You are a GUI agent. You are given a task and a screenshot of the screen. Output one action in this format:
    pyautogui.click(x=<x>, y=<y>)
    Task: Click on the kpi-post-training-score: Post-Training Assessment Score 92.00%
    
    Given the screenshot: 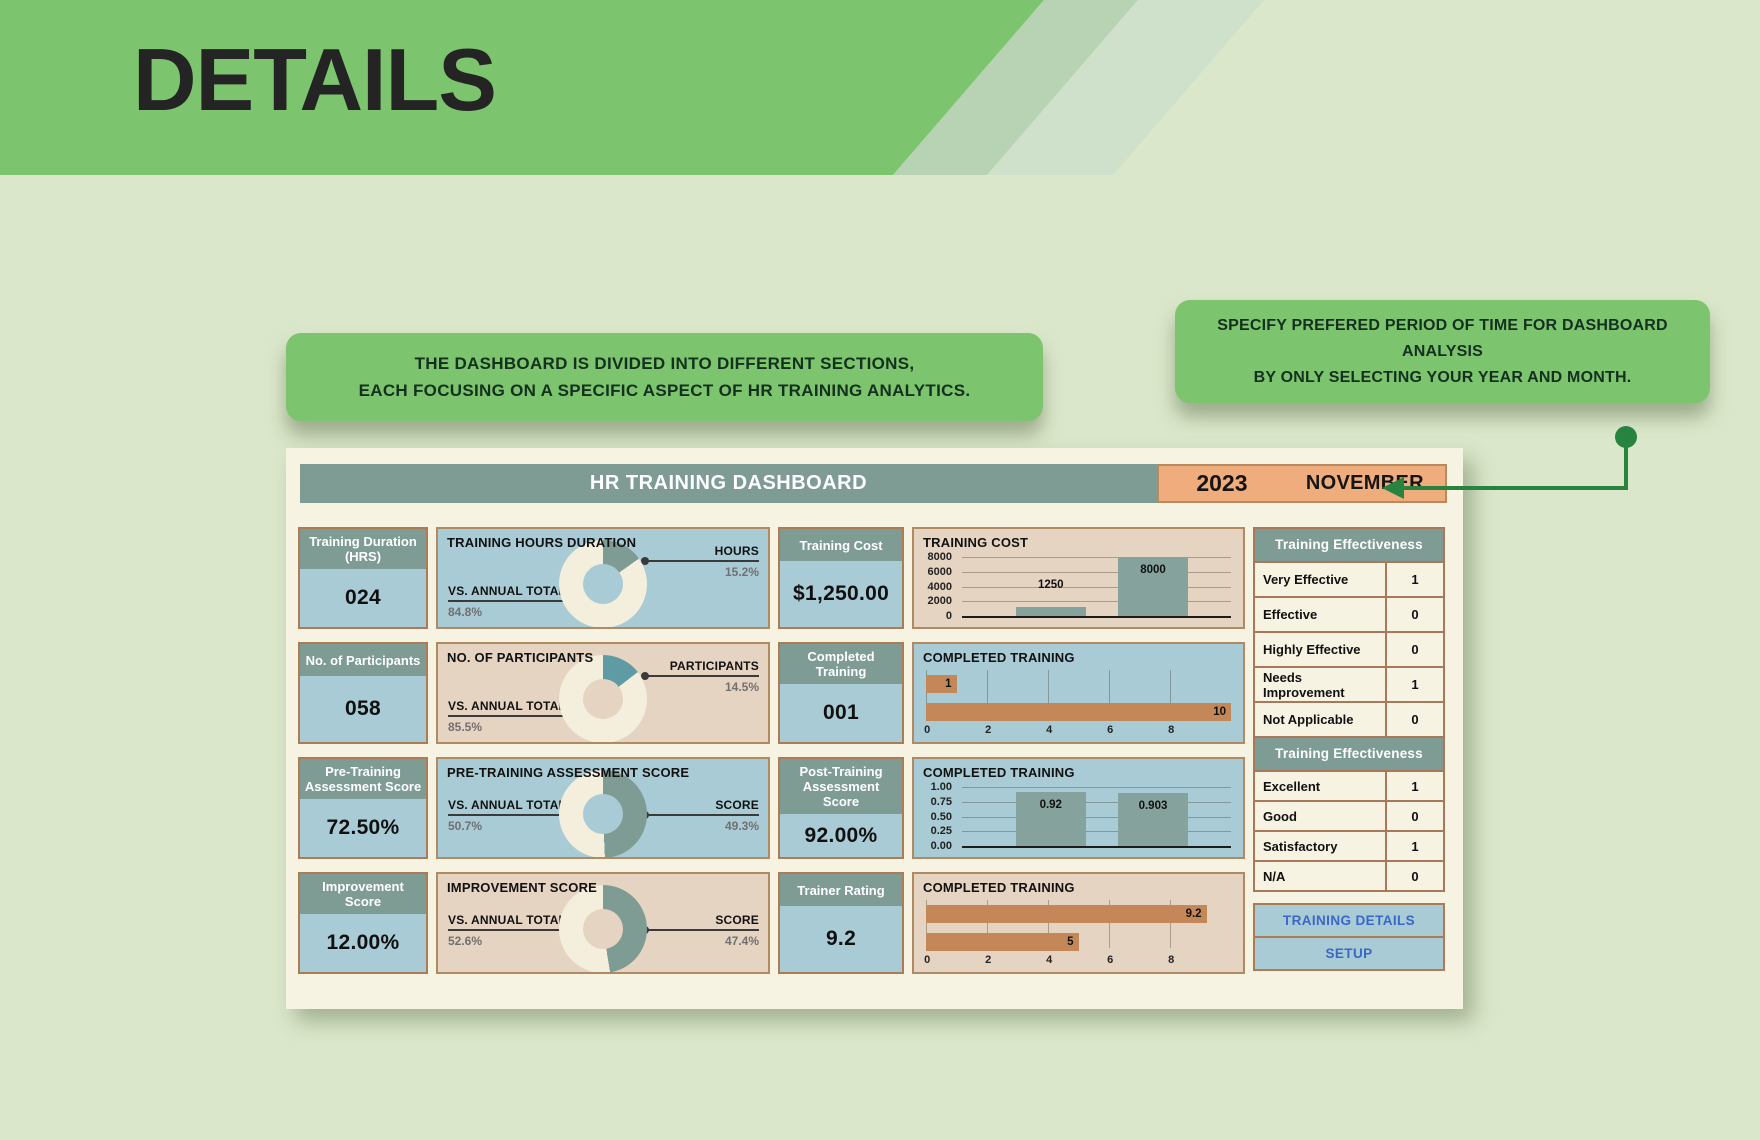 What is the action you would take?
    pyautogui.click(x=841, y=808)
    